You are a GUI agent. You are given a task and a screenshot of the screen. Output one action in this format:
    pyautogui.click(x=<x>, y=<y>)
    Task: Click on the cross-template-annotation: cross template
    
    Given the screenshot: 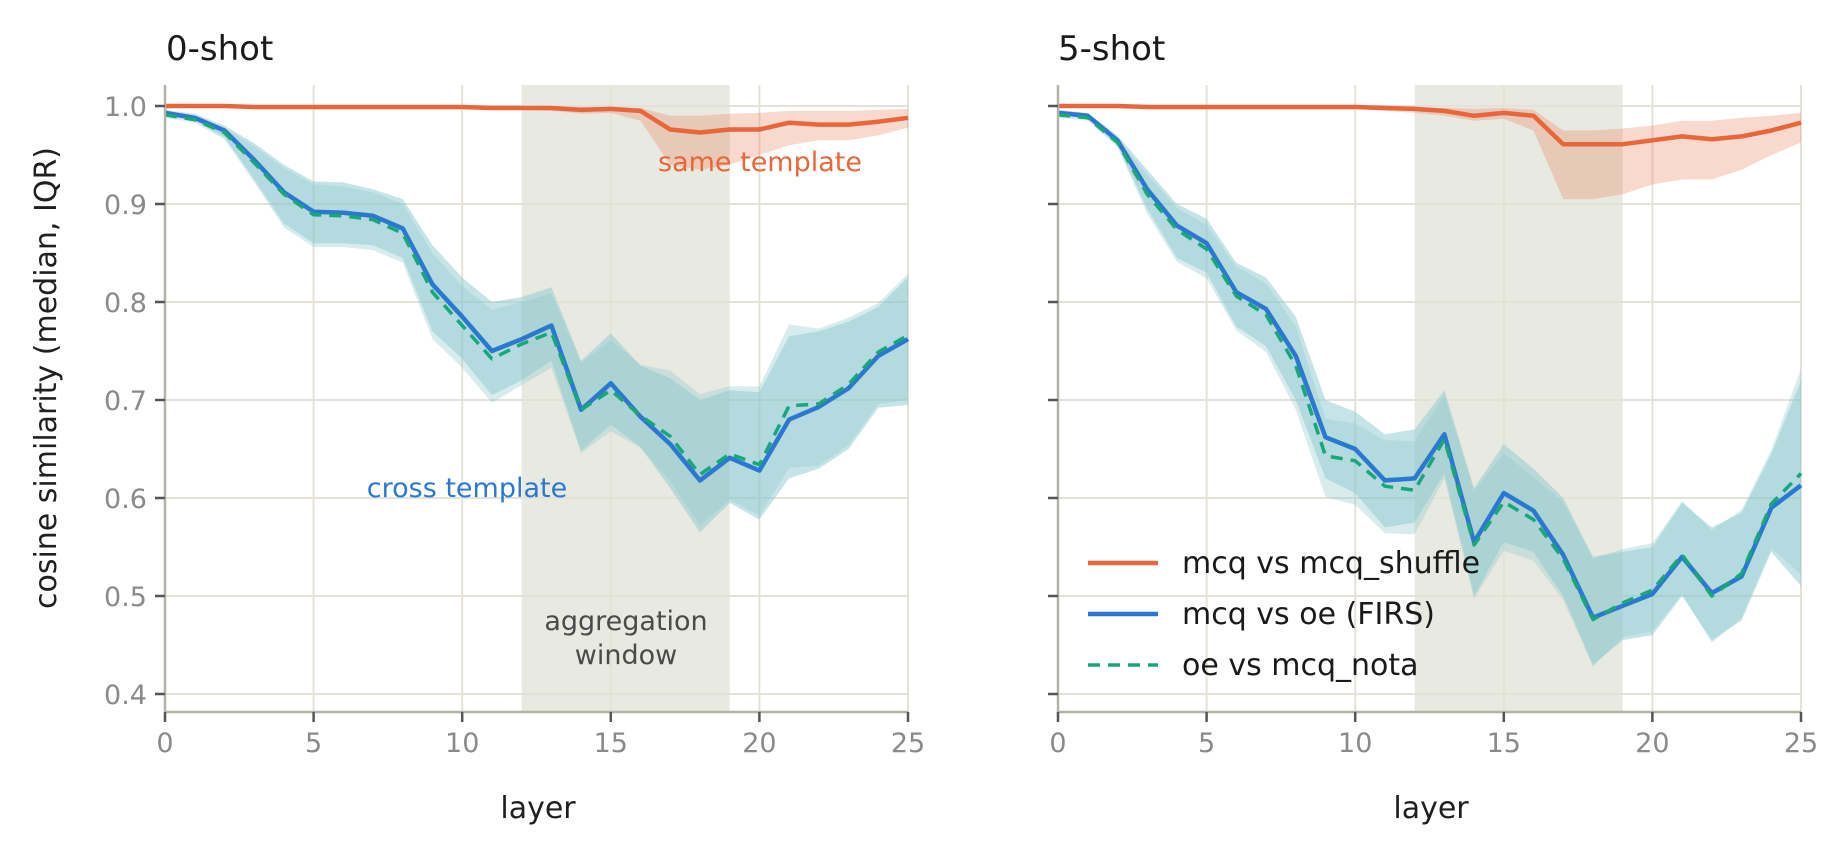 What is the action you would take?
    pyautogui.click(x=467, y=488)
    